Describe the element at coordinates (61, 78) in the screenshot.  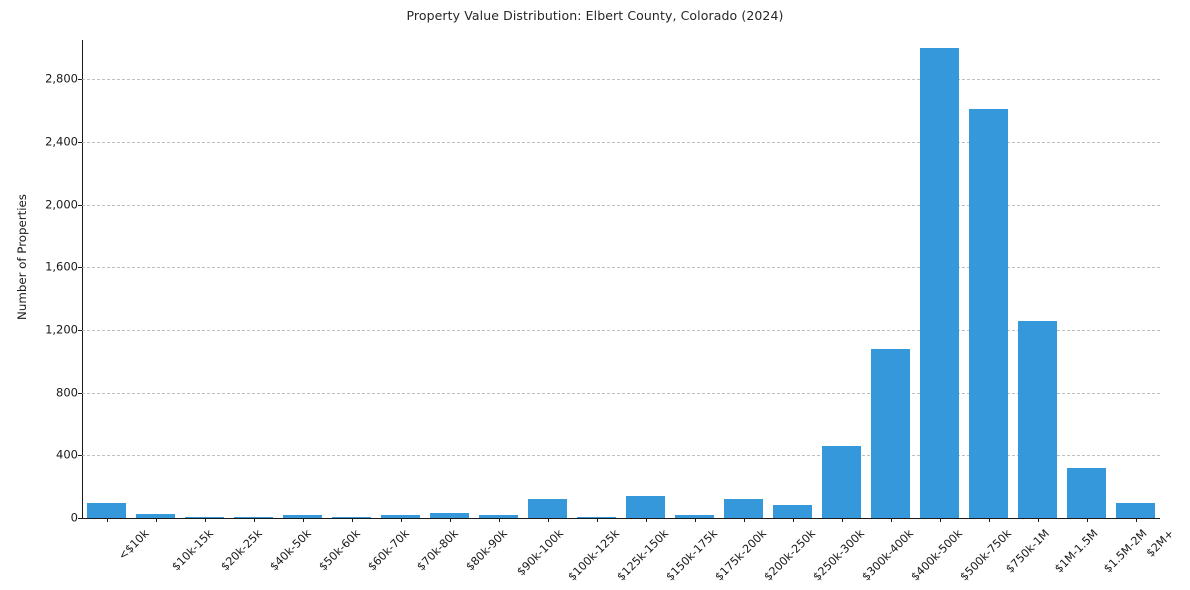
I see `y-tick-label: 2,800` at that location.